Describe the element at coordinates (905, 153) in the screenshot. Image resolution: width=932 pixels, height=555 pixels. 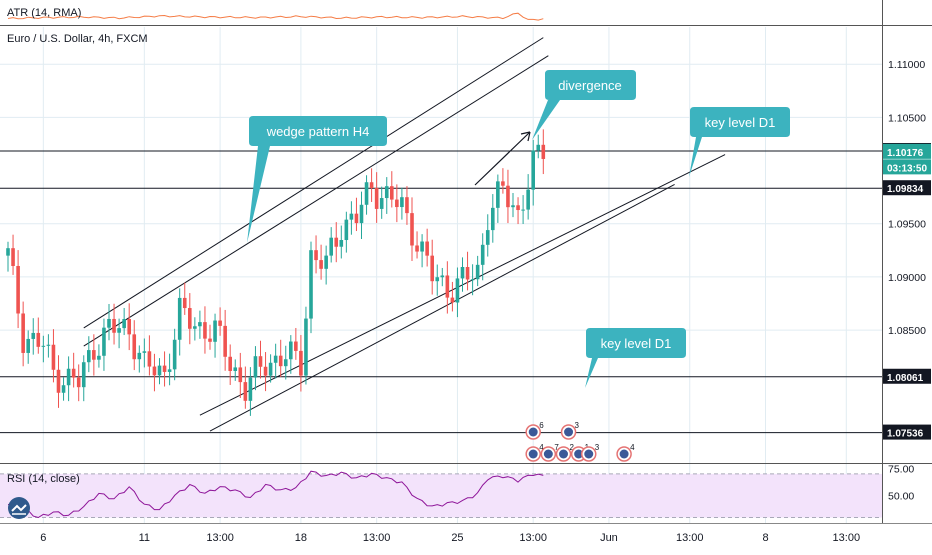
I see `price-label: 1.10176` at that location.